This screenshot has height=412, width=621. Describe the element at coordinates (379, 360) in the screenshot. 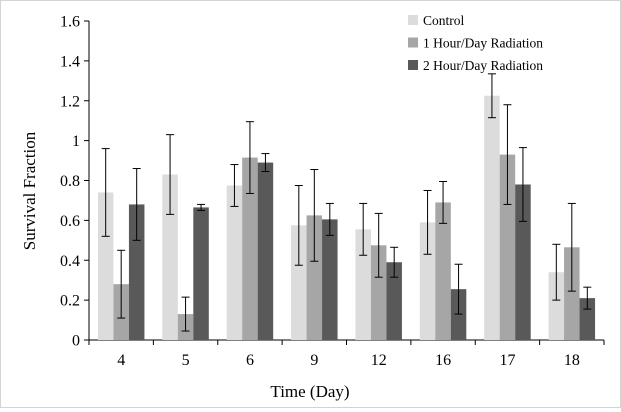

I see `x-tick-label: 12` at that location.